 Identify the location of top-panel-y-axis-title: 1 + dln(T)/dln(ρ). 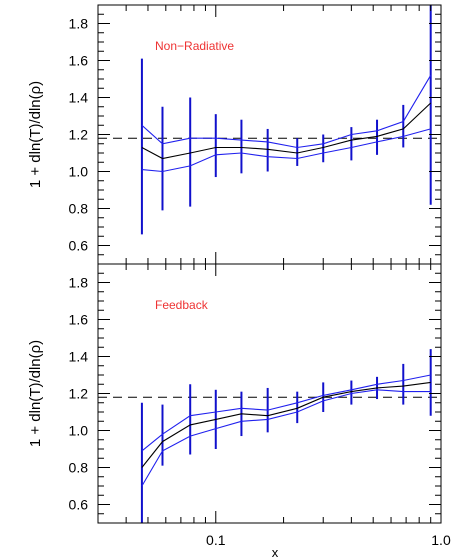
(35, 134).